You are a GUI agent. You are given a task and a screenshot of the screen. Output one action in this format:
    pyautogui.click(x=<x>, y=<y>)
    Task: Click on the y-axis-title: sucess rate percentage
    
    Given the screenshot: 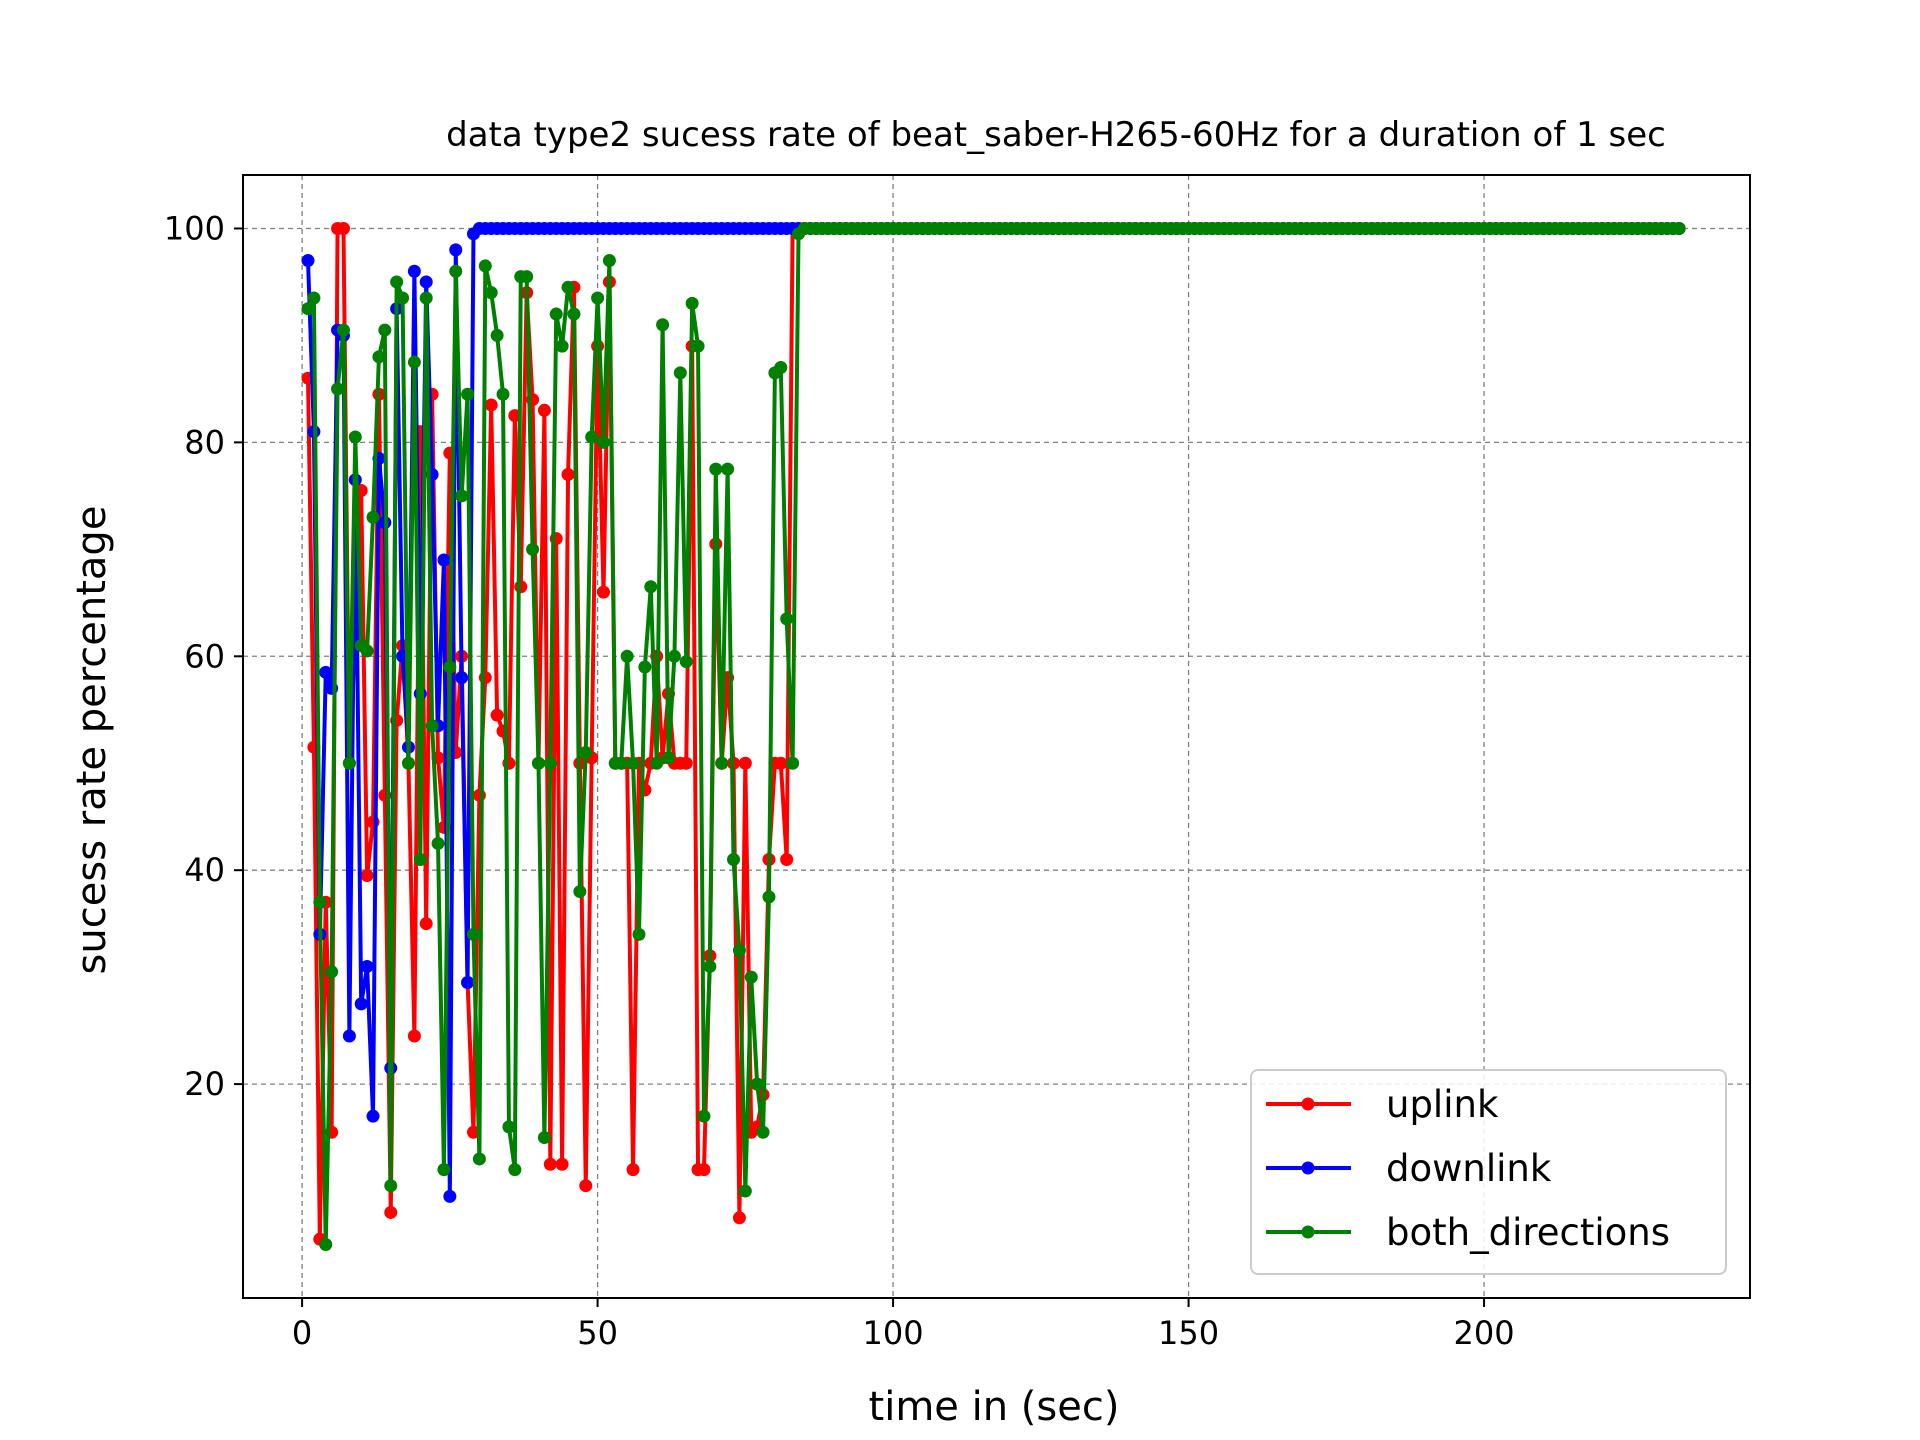 What is the action you would take?
    pyautogui.click(x=92, y=740)
    